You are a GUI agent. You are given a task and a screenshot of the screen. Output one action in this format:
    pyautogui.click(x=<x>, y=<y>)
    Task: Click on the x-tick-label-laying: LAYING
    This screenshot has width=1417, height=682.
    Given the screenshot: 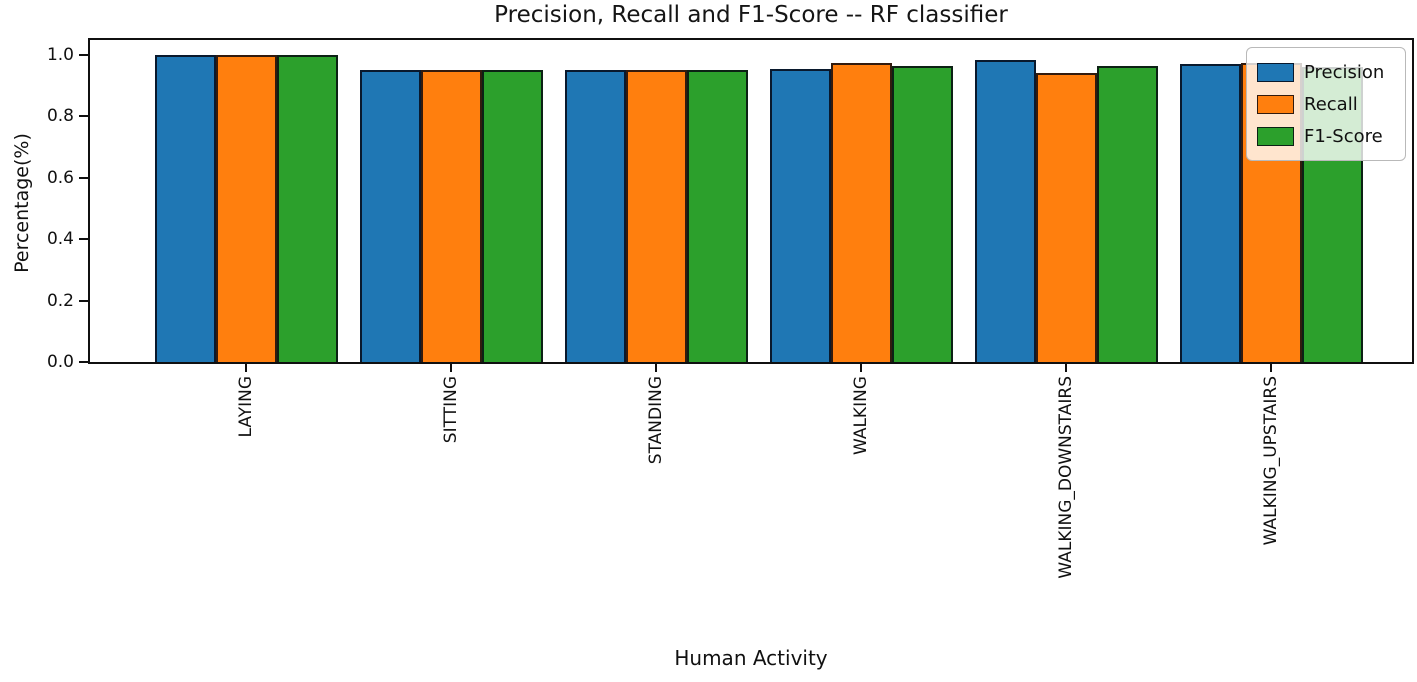 What is the action you would take?
    pyautogui.click(x=246, y=407)
    